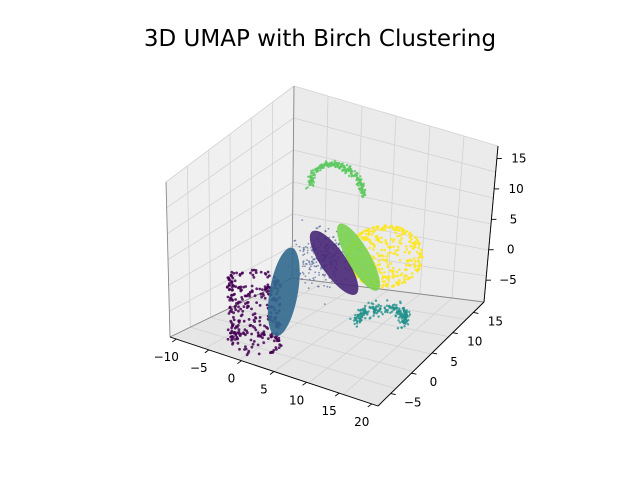  Describe the element at coordinates (370, 405) in the screenshot. I see `x-tick-mark` at that location.